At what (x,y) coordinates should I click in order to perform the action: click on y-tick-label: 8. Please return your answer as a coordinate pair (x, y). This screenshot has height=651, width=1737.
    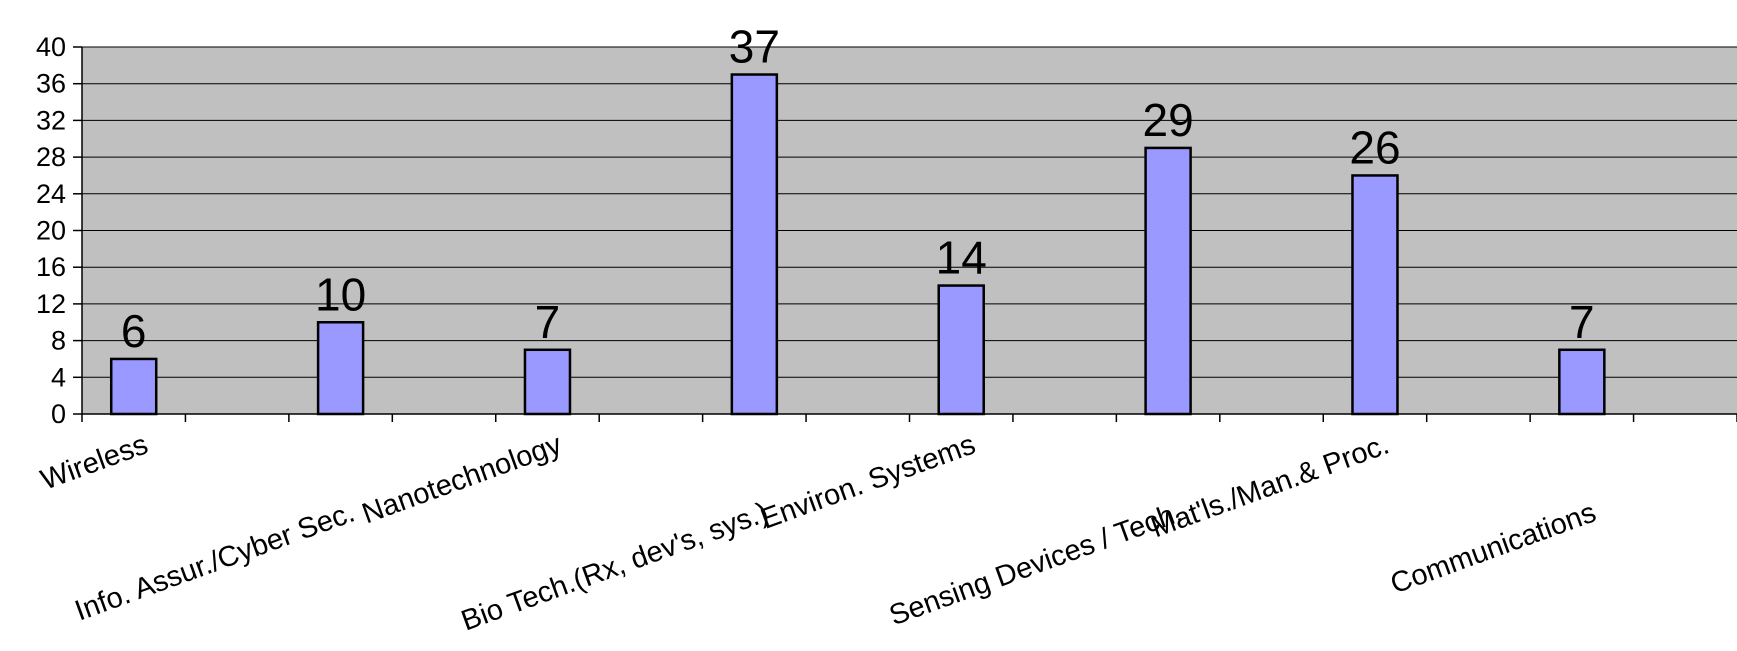
    Looking at the image, I should click on (58, 341).